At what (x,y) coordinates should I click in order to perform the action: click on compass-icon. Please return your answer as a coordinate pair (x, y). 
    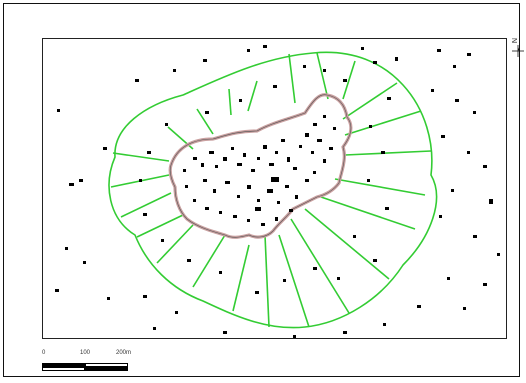
    Looking at the image, I should click on (518, 51).